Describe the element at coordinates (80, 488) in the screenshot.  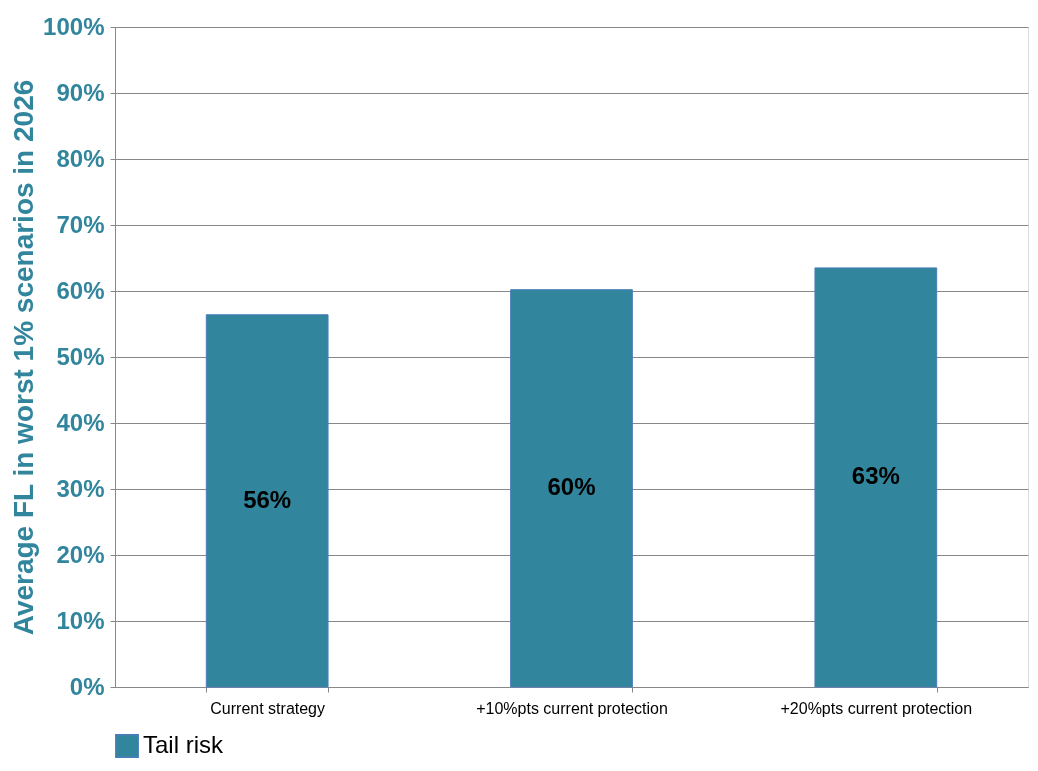
I see `y-tick-label: 30%` at that location.